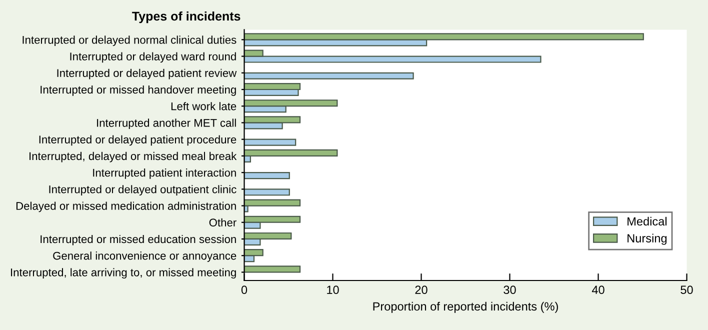 The image size is (708, 330). Describe the element at coordinates (222, 222) in the screenshot. I see `y-tick-label: Other` at that location.